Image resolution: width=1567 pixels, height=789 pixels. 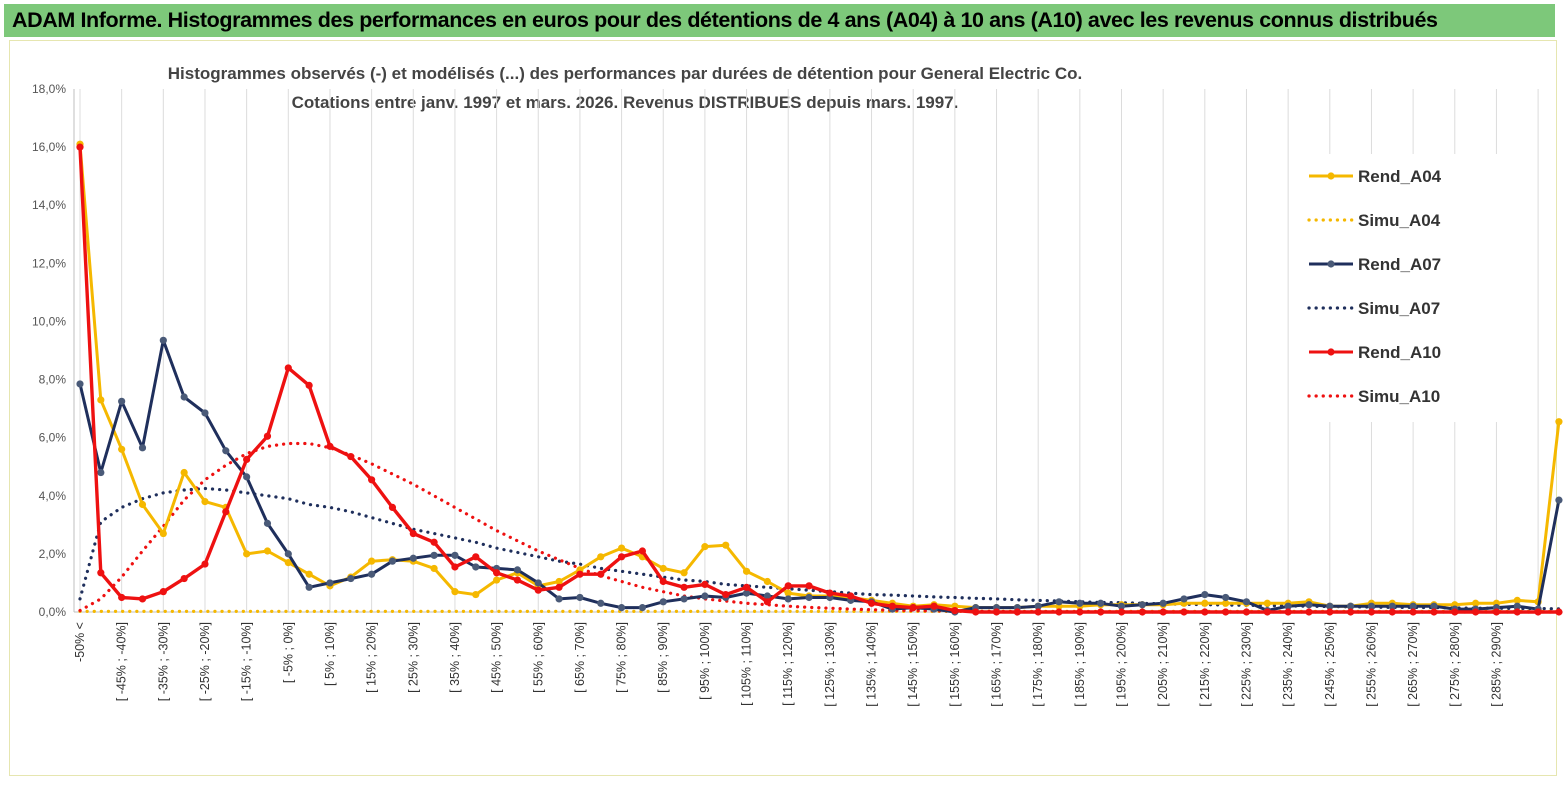 I want to click on x-tick-label: [ 265% ; 270%], so click(x=1413, y=664).